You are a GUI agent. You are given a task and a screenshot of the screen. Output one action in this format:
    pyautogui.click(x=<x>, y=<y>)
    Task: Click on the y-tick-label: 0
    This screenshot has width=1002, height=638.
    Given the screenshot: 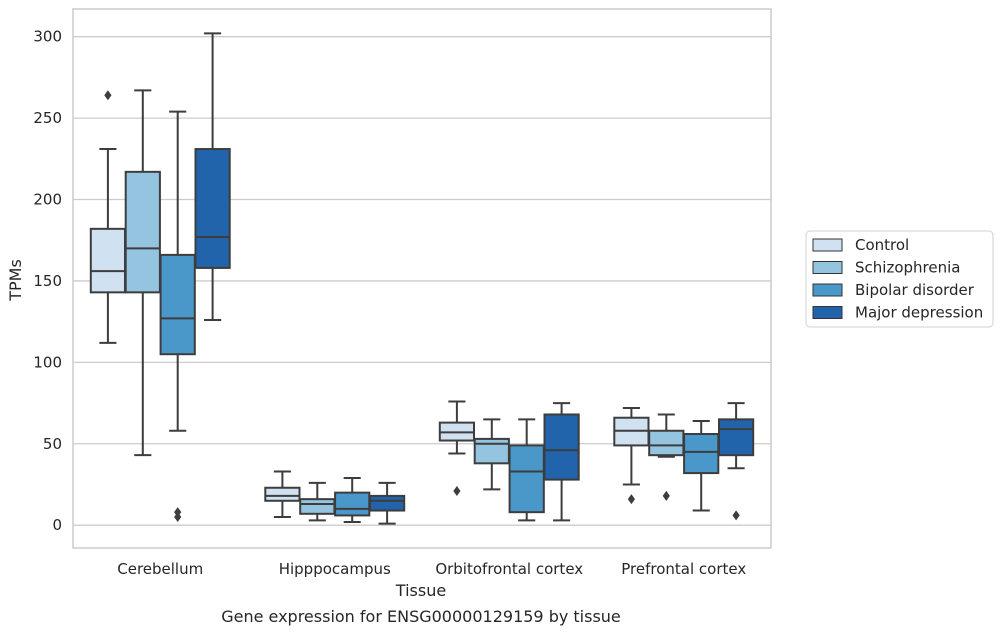 What is the action you would take?
    pyautogui.click(x=57, y=525)
    